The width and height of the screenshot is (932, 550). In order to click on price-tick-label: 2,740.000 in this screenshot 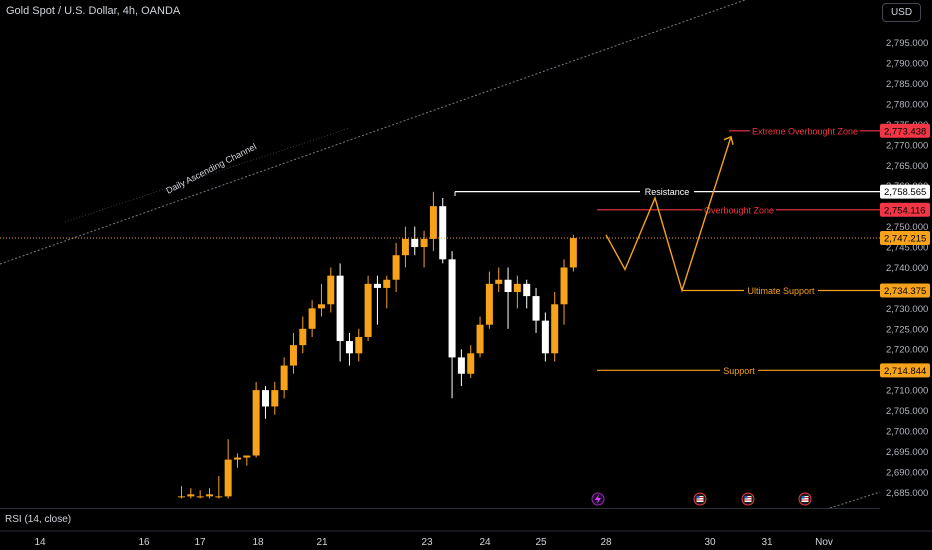, I will do `click(907, 268)`.